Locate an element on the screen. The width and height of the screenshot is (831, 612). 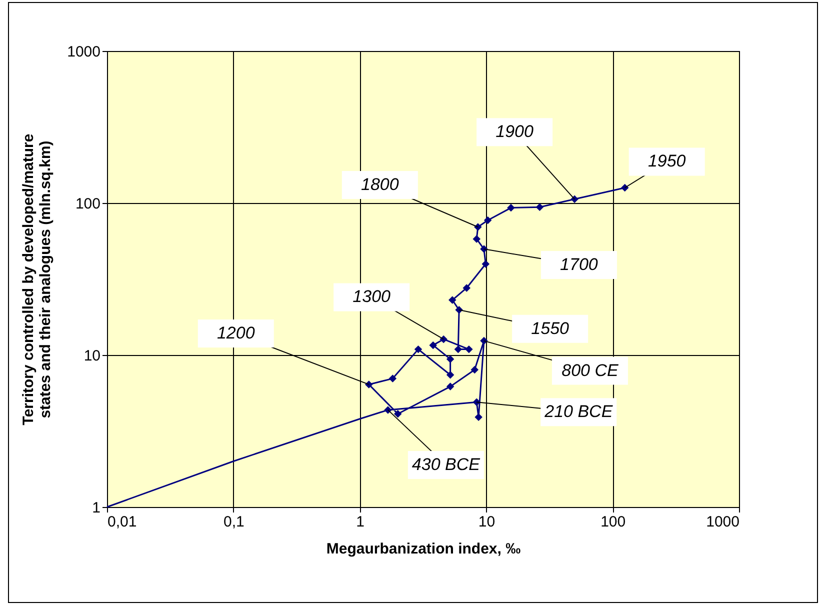
y-tick-label: 1 is located at coordinates (96, 508).